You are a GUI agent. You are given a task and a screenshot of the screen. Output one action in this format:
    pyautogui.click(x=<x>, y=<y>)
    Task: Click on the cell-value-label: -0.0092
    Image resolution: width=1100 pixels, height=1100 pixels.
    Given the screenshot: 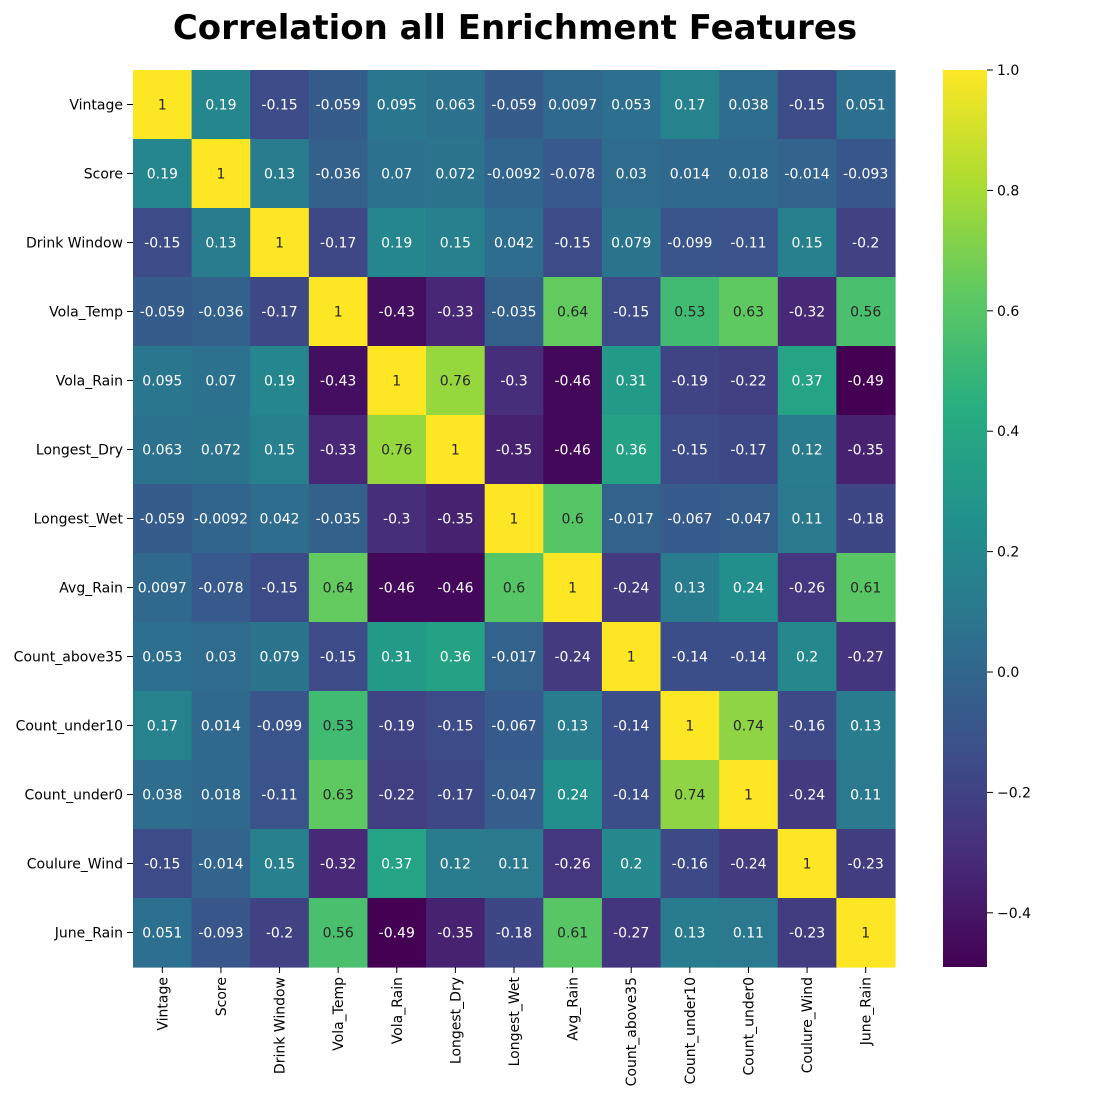 What is the action you would take?
    pyautogui.click(x=514, y=175)
    